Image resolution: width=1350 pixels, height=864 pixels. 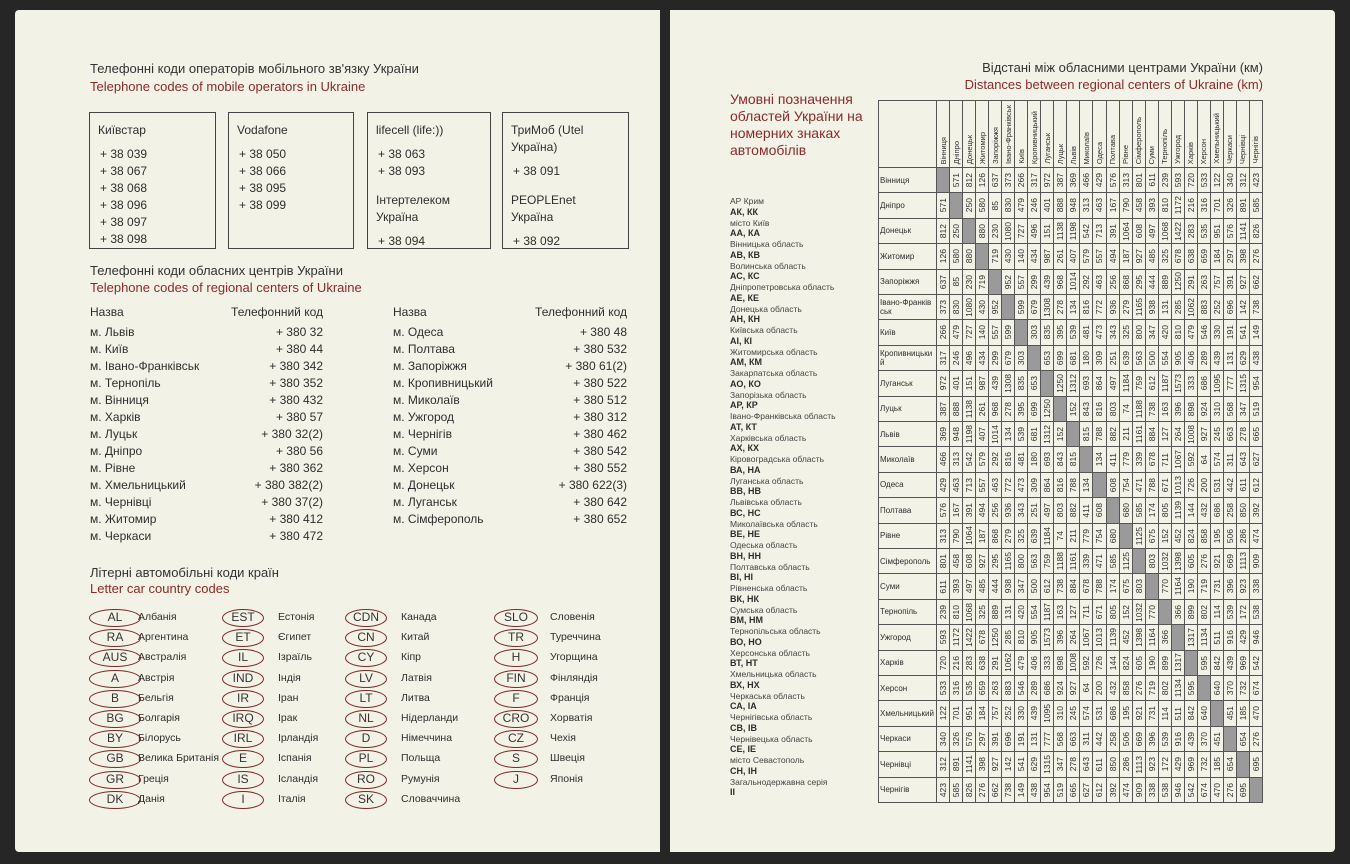 I want to click on vertical: 574, so click(x=1217, y=459).